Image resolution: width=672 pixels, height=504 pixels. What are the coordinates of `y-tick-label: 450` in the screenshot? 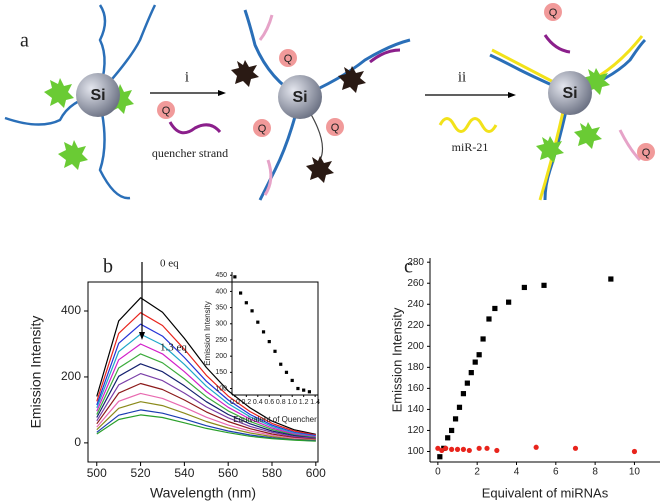 It's located at (221, 275).